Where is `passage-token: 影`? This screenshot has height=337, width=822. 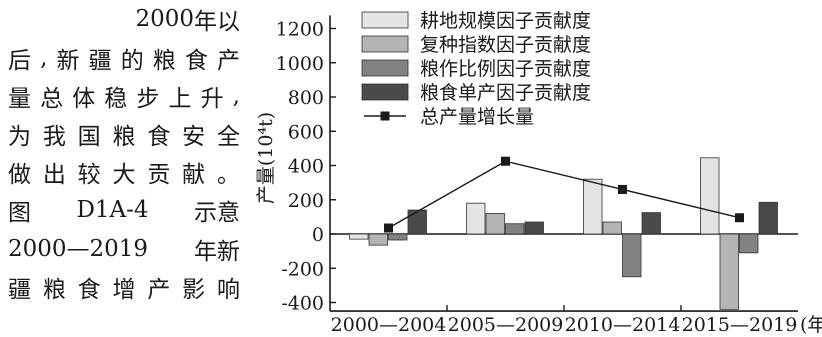 passage-token: 影 is located at coordinates (194, 290).